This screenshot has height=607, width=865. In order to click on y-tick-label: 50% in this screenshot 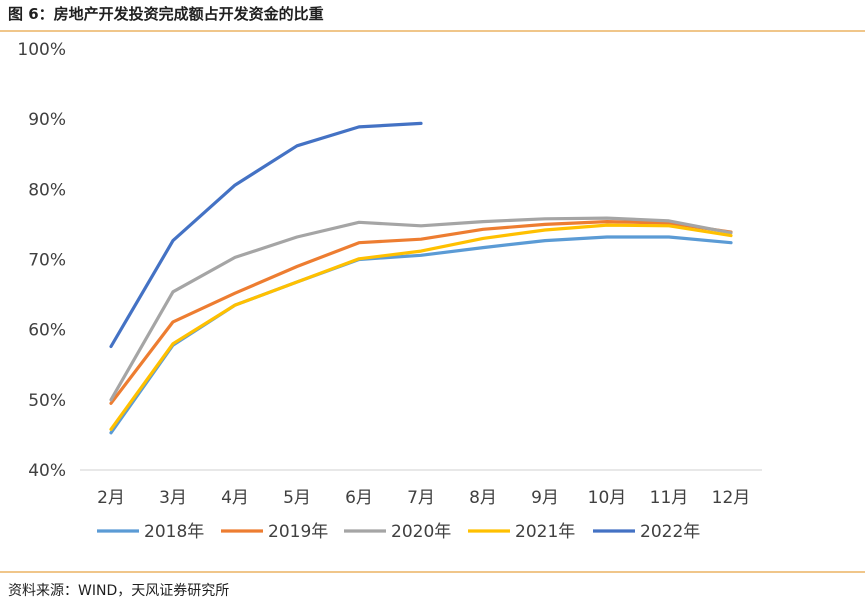, I will do `click(47, 401)`.